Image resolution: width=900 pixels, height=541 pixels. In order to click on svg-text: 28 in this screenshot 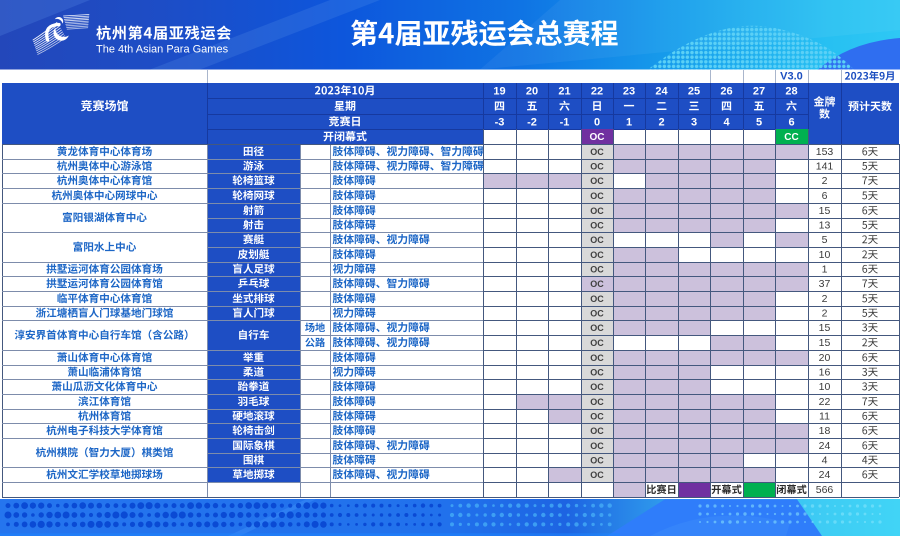, I will do `click(791, 91)`.